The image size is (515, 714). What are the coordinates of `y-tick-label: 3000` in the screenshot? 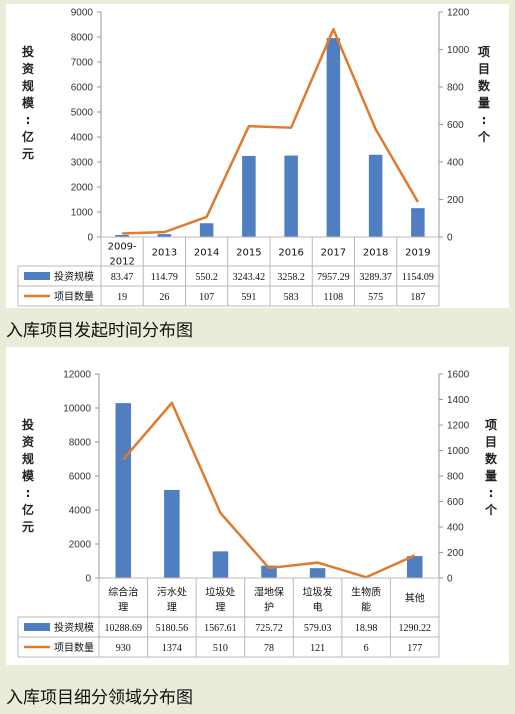 It's located at (82, 163).